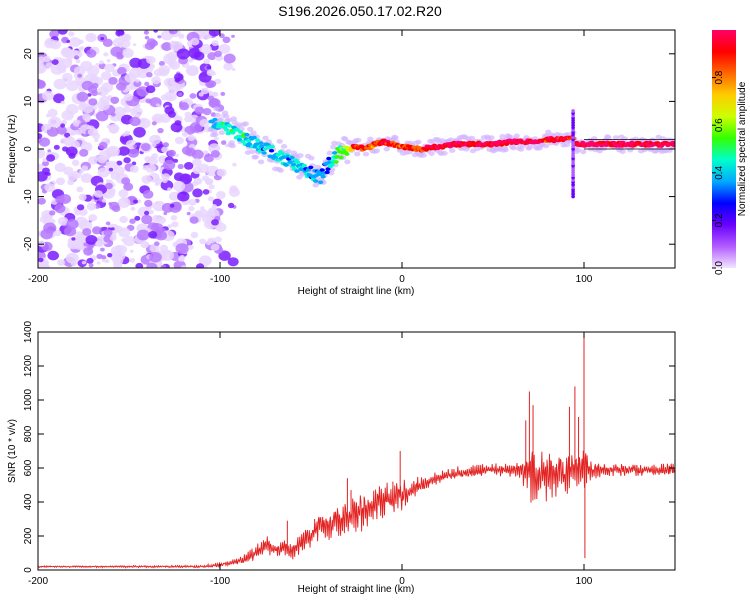 This screenshot has height=600, width=750. Describe the element at coordinates (719, 172) in the screenshot. I see `colorbar-tick-label: 0.4` at that location.